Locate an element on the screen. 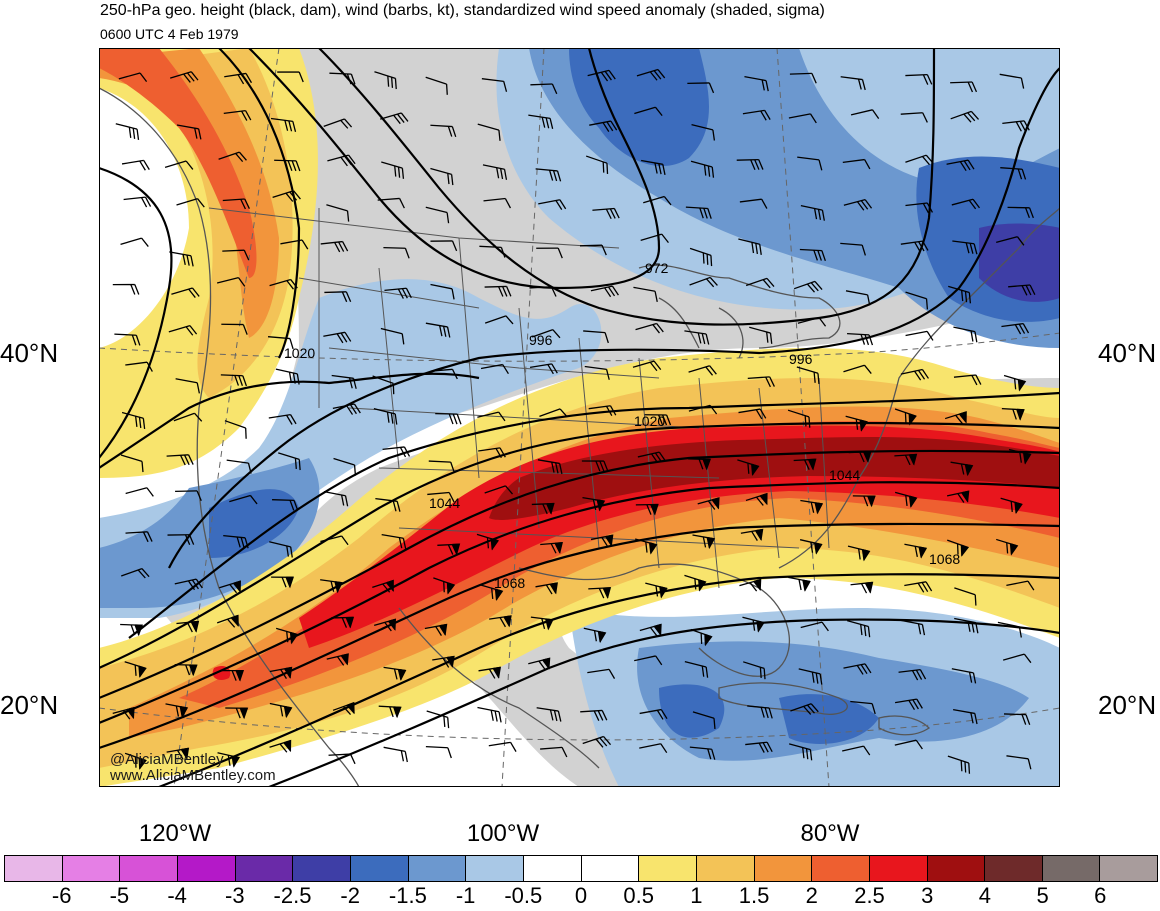 Image resolution: width=1160 pixels, height=911 pixels. lon-120w: 120°W is located at coordinates (175, 833).